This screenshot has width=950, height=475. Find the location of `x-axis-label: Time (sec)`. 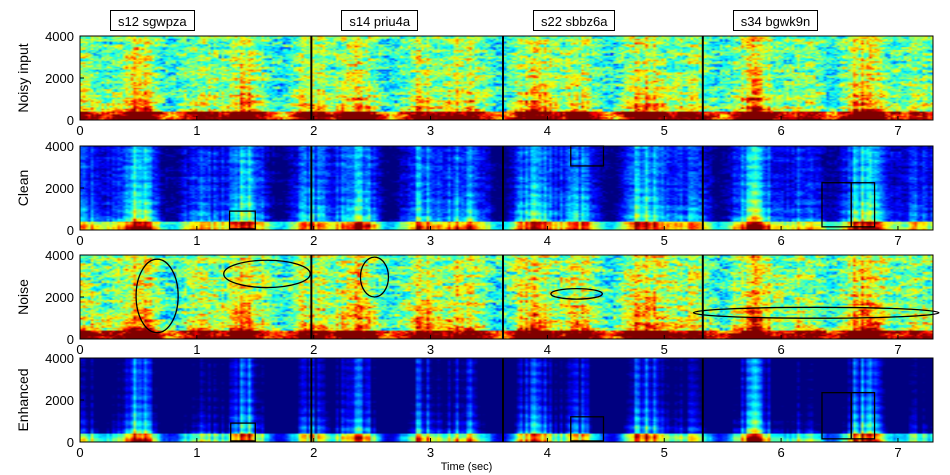

x-axis-label: Time (sec) is located at coordinates (467, 467).